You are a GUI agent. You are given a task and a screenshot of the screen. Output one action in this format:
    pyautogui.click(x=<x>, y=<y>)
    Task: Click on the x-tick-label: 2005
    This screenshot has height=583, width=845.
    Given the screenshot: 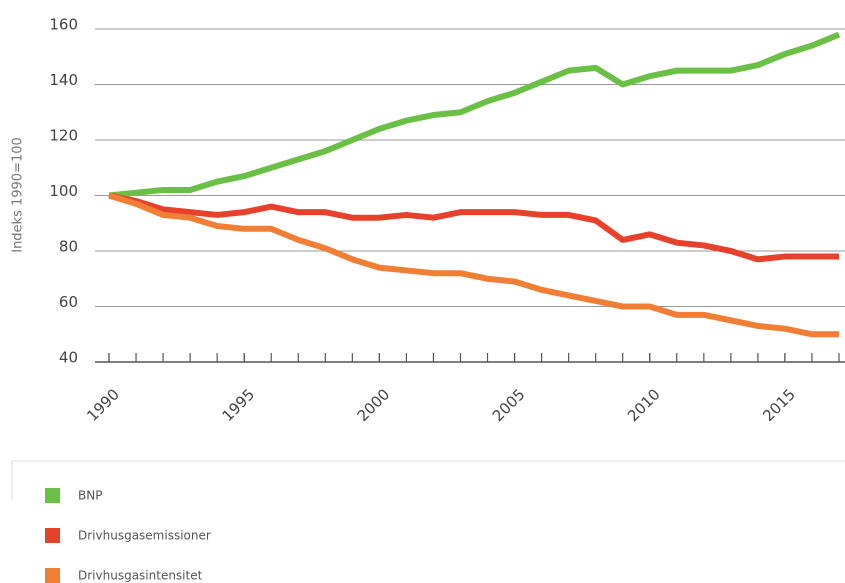 What is the action you would take?
    pyautogui.click(x=509, y=405)
    